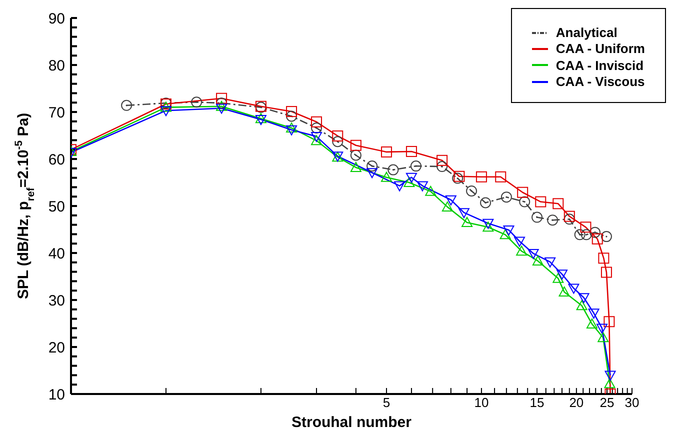 Image resolution: width=674 pixels, height=433 pixels. Describe the element at coordinates (56, 347) in the screenshot. I see `y-tick-label: 20` at that location.